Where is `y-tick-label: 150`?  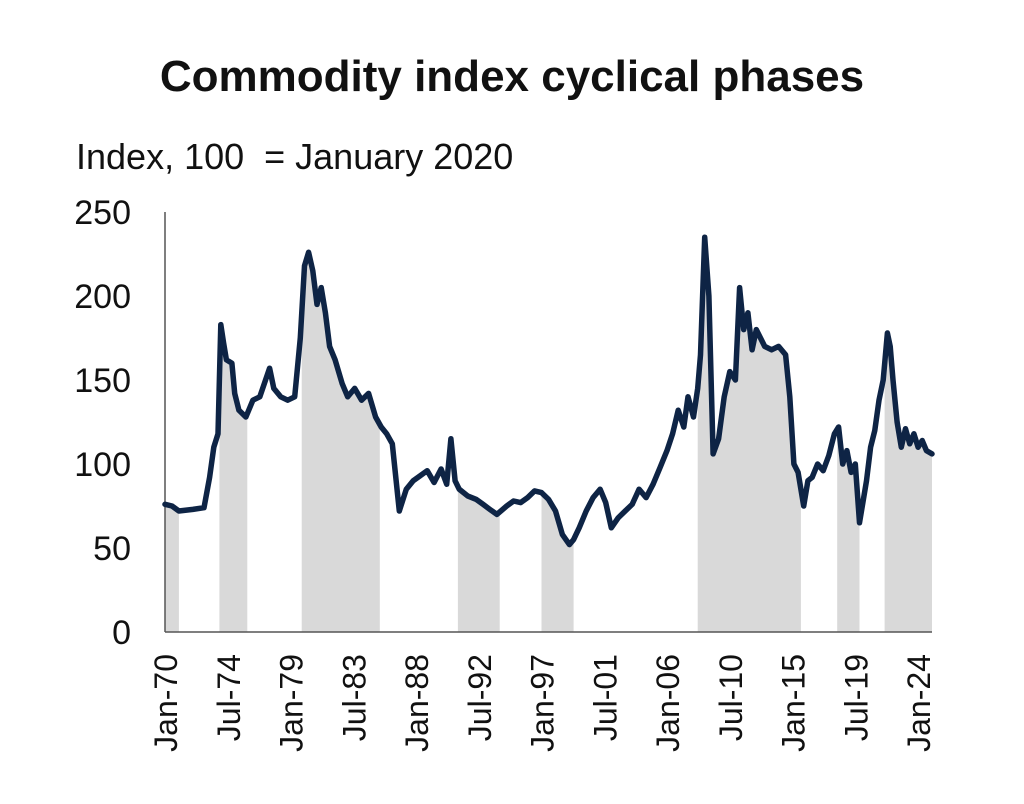
y-tick-label: 150 is located at coordinates (102, 381).